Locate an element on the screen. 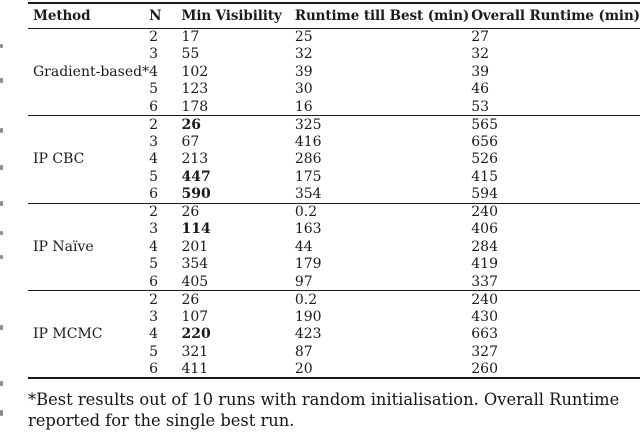 The height and width of the screenshot is (434, 640). cell-overall-runtime: 526 is located at coordinates (484, 159).